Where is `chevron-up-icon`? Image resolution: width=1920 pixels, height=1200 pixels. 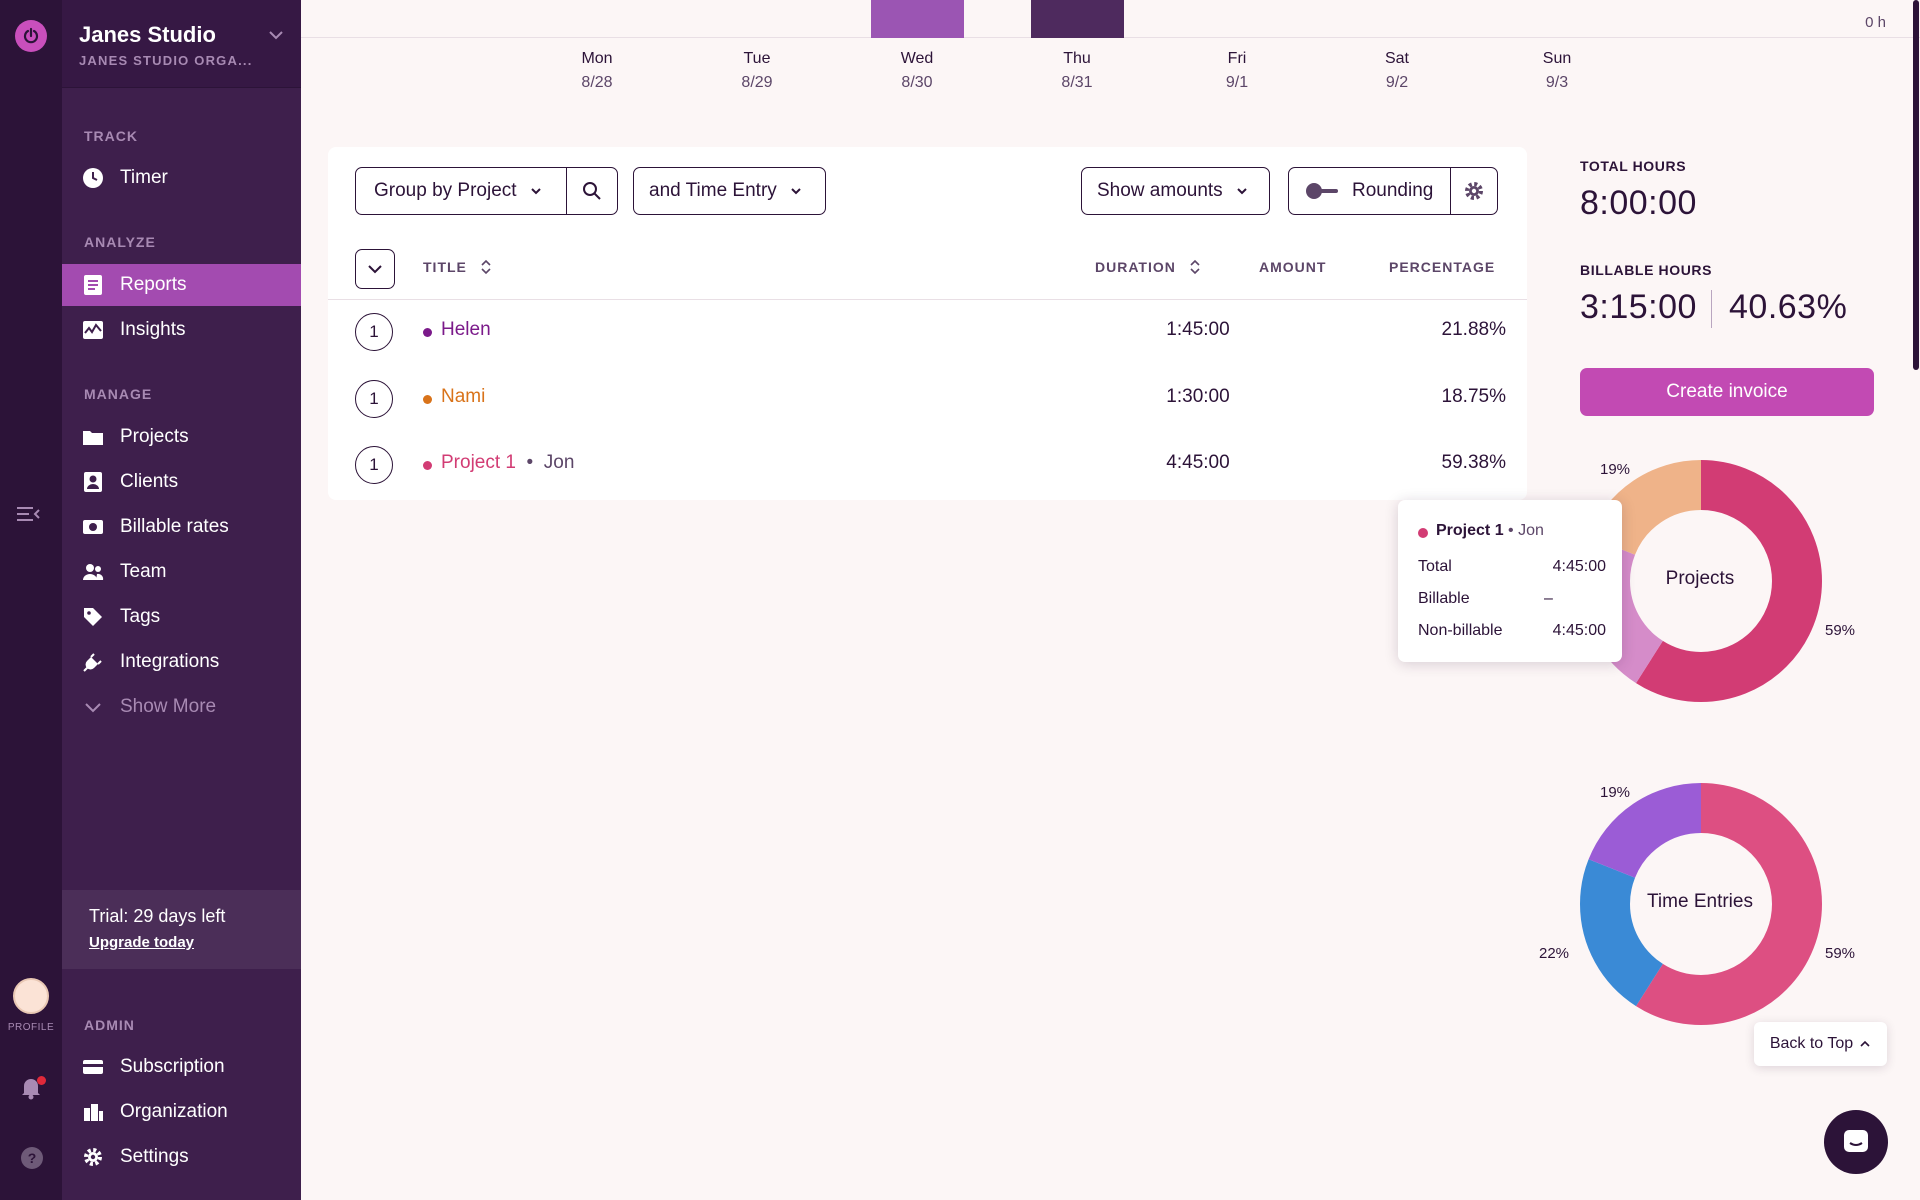
chevron-up-icon is located at coordinates (1865, 1043).